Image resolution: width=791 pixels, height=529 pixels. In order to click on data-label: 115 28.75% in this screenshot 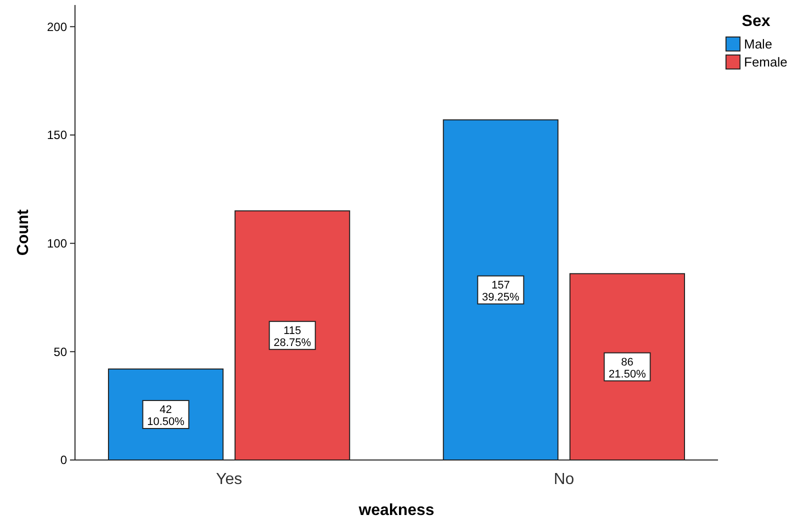, I will do `click(293, 336)`.